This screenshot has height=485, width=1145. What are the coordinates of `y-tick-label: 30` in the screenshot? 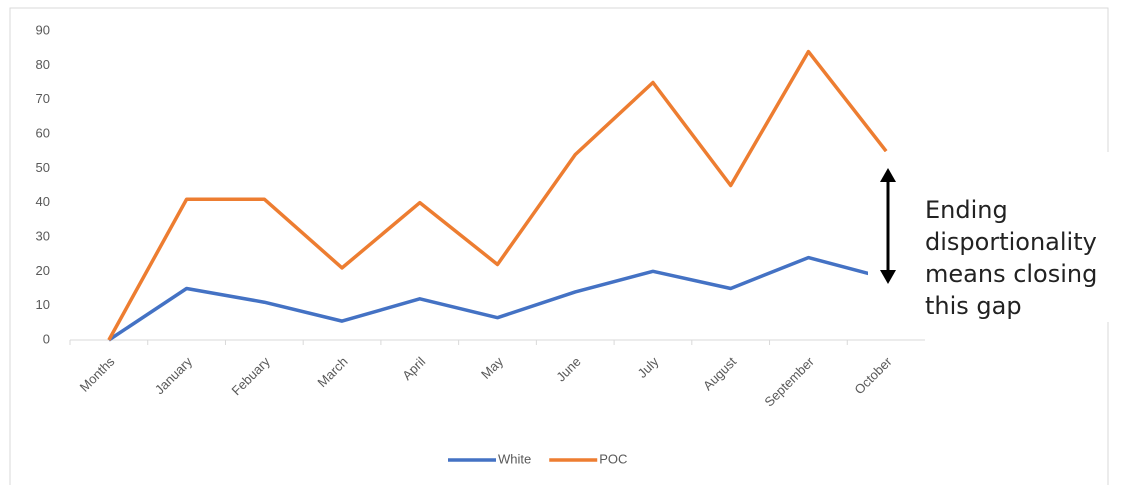 It's located at (43, 235).